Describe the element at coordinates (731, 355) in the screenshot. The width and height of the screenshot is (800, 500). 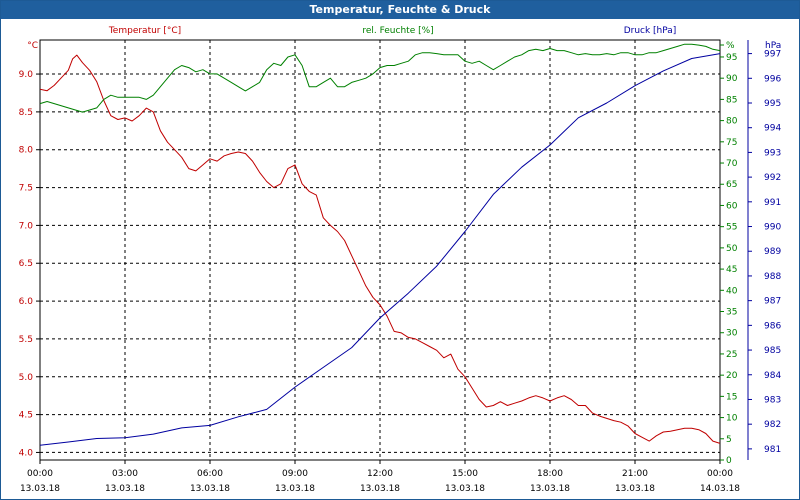
I see `humidity-tick-label: 25` at that location.